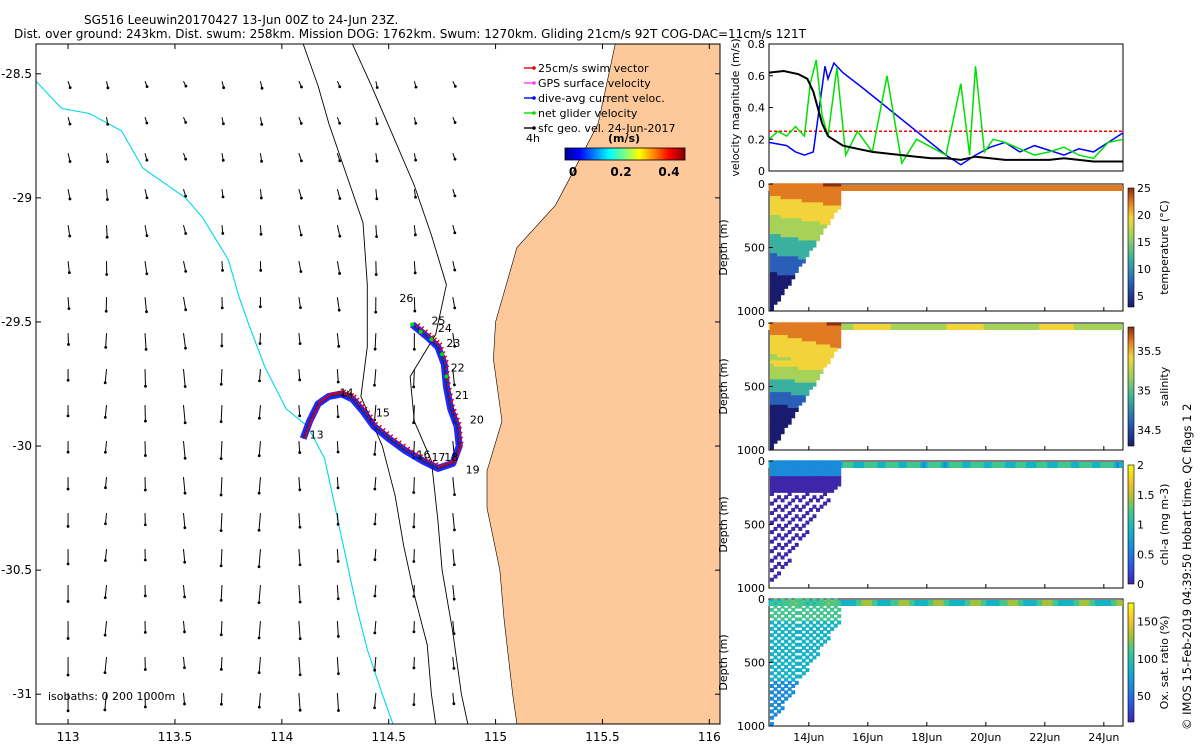  Describe the element at coordinates (754, 663) in the screenshot. I see `y-tick-label: 500` at that location.